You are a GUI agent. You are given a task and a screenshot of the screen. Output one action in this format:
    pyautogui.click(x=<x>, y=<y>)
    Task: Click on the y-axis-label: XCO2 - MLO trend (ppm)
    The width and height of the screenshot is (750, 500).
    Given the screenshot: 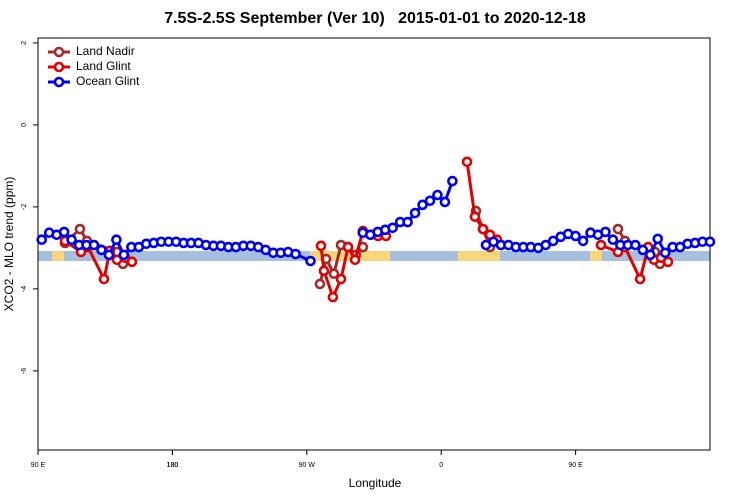 What is the action you would take?
    pyautogui.click(x=9, y=244)
    